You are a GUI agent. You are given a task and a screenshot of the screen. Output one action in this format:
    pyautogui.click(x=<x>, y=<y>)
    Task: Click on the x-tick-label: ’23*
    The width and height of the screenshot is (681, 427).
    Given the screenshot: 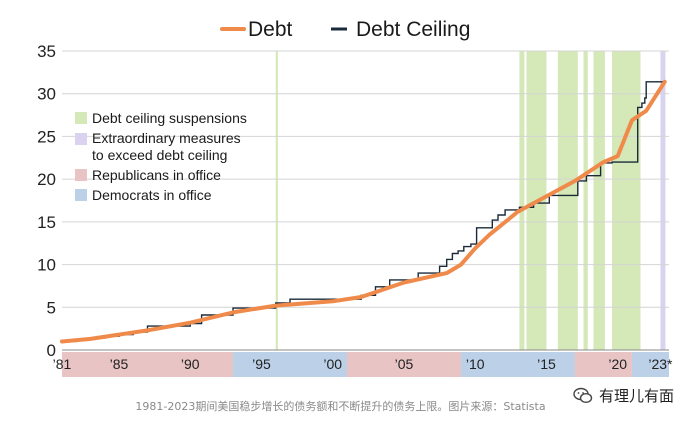 What is the action you would take?
    pyautogui.click(x=660, y=364)
    